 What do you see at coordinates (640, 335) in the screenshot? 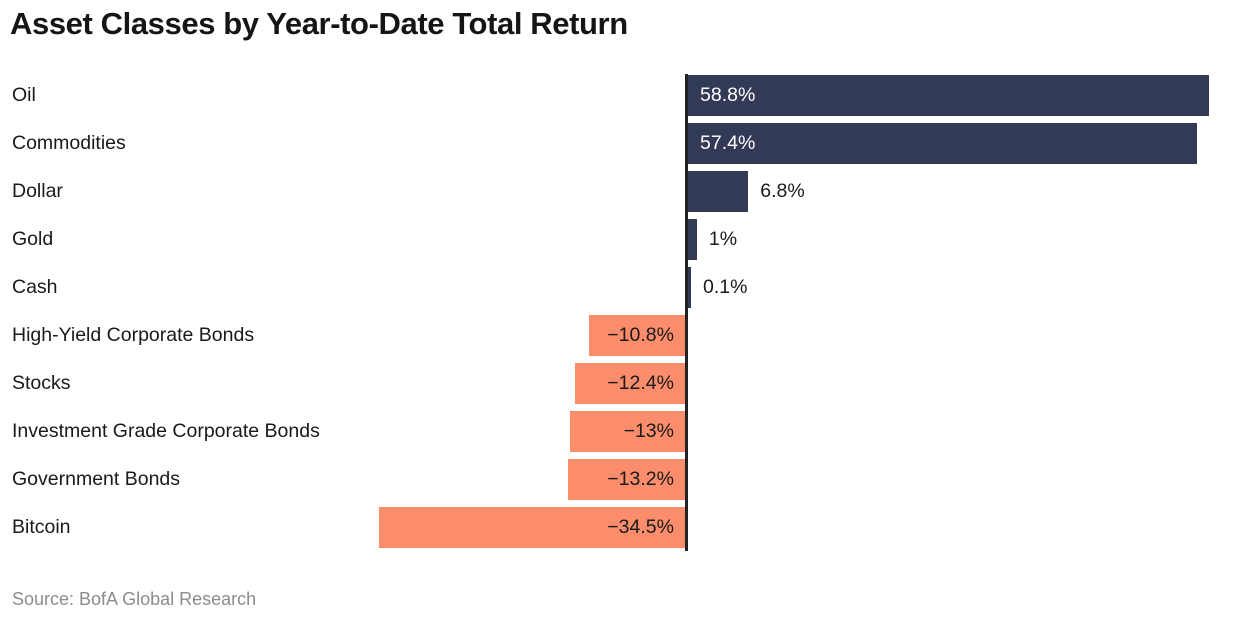
I see `value-label: −10.8%` at bounding box center [640, 335].